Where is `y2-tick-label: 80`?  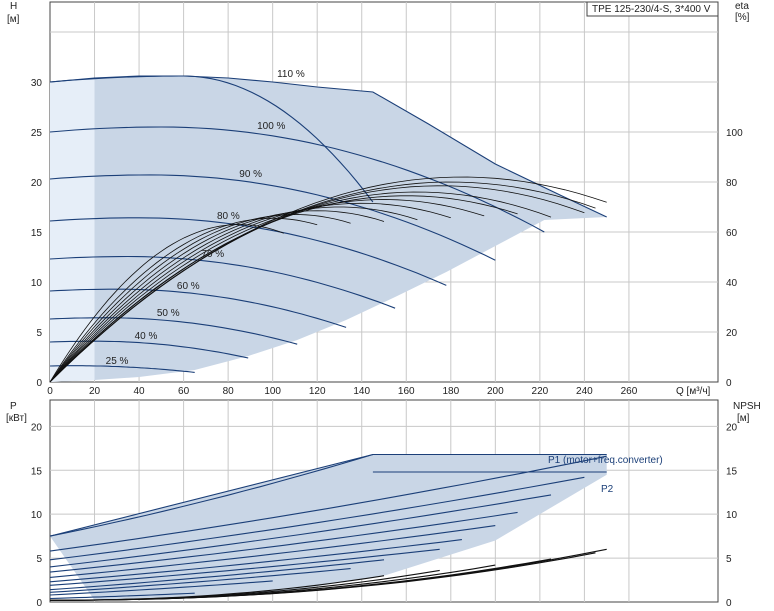 y2-tick-label: 80 is located at coordinates (732, 183).